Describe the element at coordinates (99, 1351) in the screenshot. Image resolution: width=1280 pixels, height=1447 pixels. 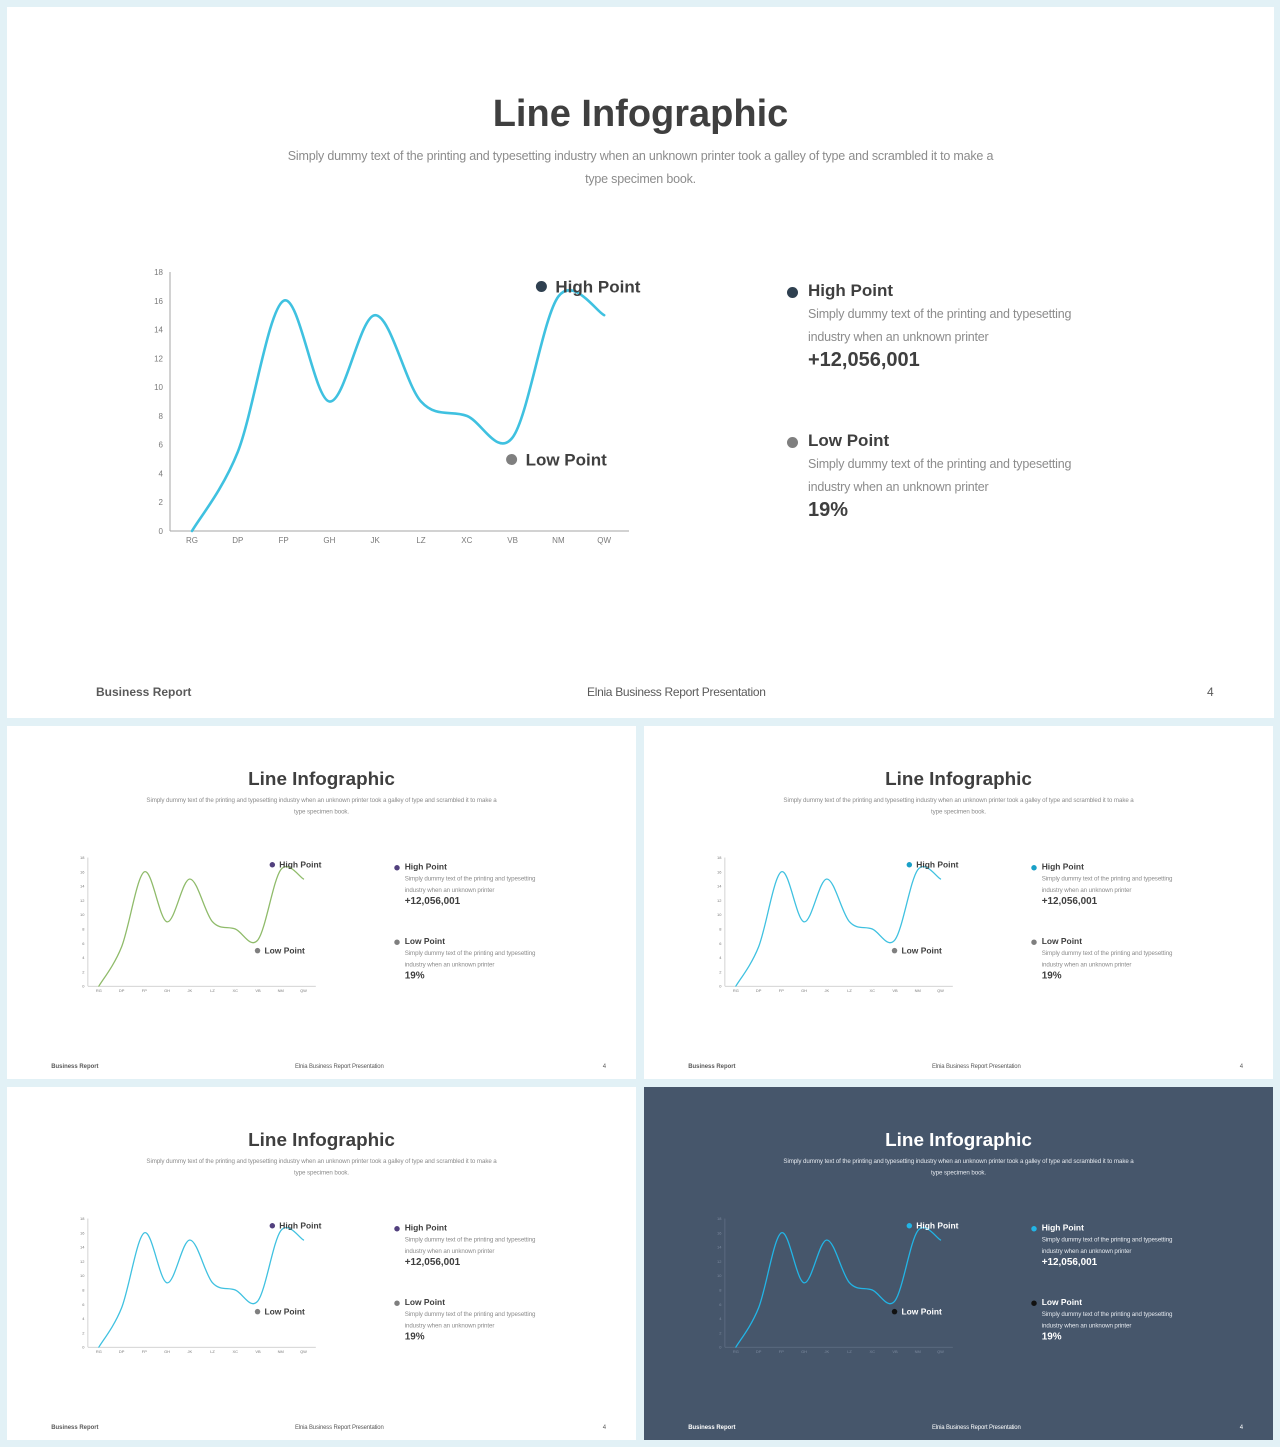
I see `x-tick-label: RG` at that location.